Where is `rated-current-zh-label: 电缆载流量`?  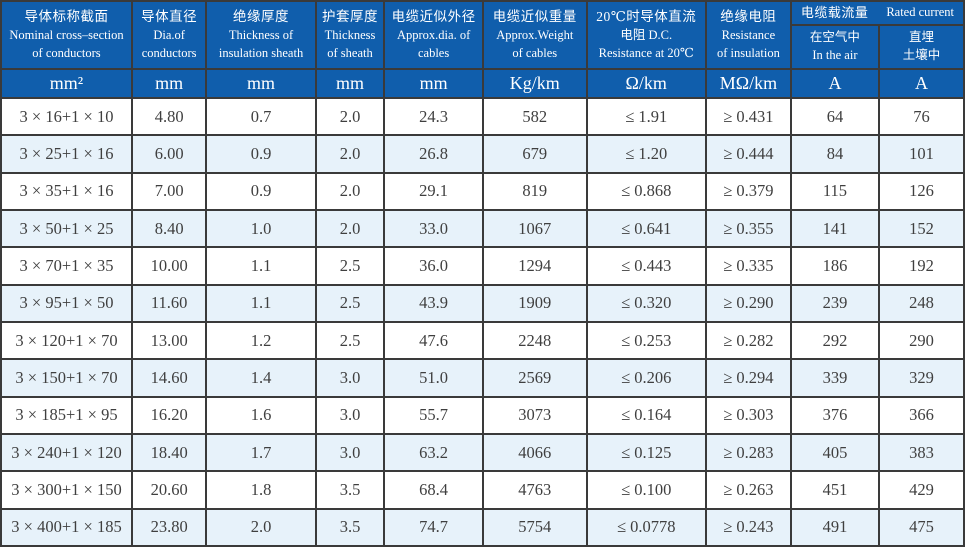
rated-current-zh-label: 电缆载流量 is located at coordinates (834, 12).